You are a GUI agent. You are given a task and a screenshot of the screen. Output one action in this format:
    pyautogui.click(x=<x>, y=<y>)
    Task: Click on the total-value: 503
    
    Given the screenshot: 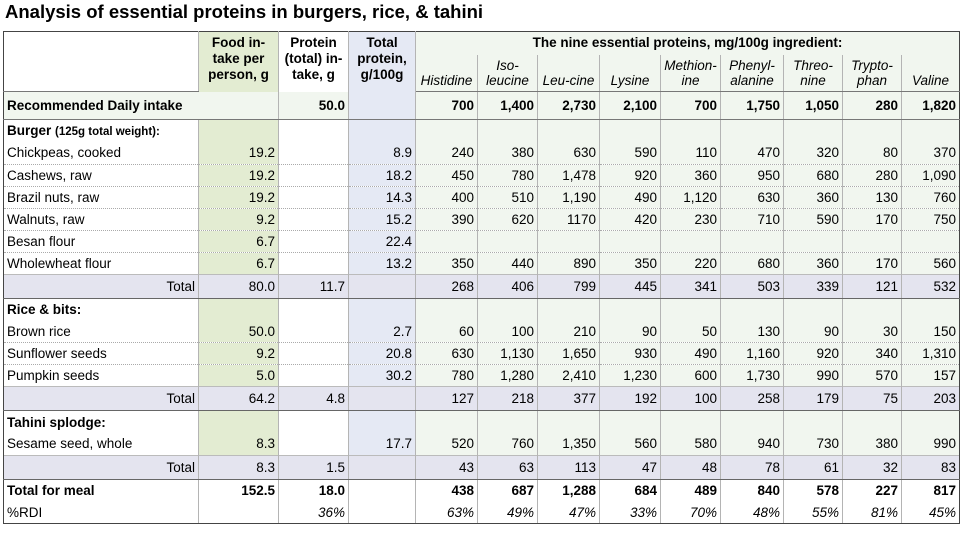 What is the action you would take?
    pyautogui.click(x=752, y=286)
    